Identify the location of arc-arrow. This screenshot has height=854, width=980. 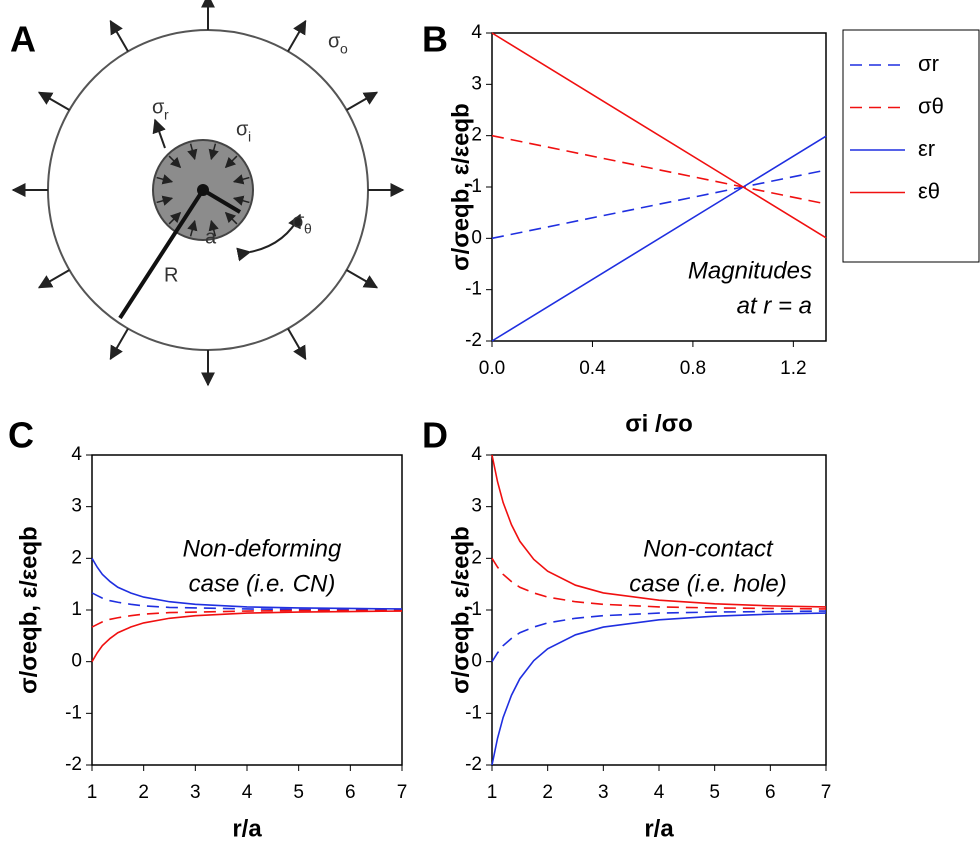
(268, 237).